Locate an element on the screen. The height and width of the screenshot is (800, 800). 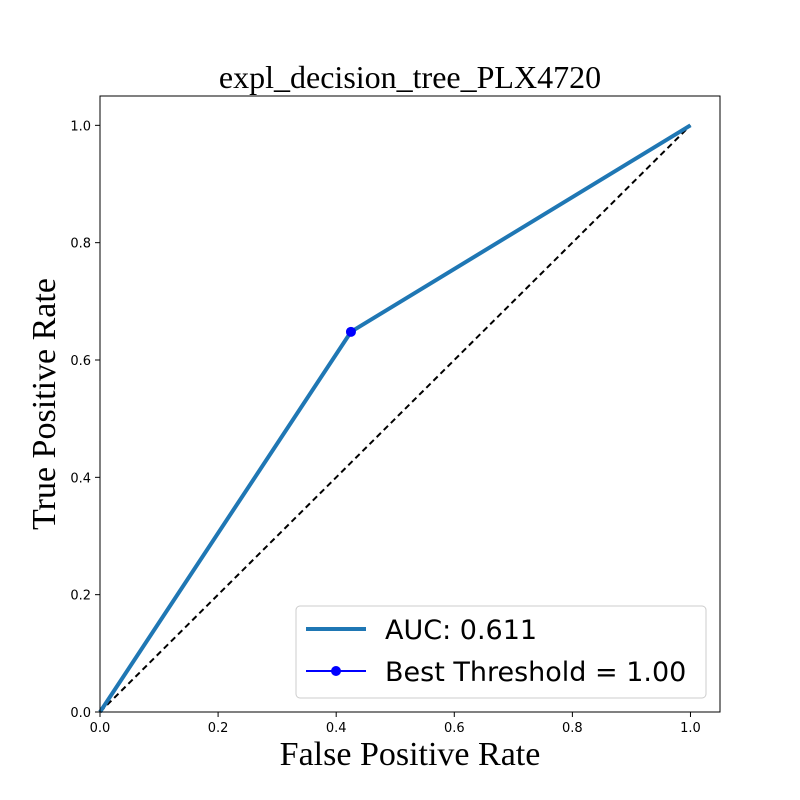
legend-marker-best-threshold is located at coordinates (336, 671).